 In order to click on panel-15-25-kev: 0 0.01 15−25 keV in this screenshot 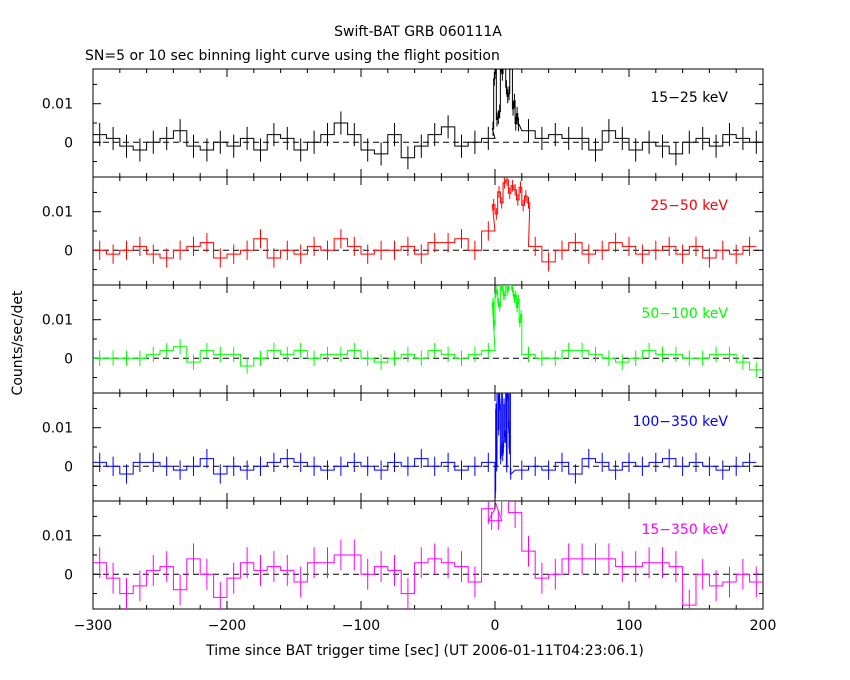, I will do `click(403, 123)`.